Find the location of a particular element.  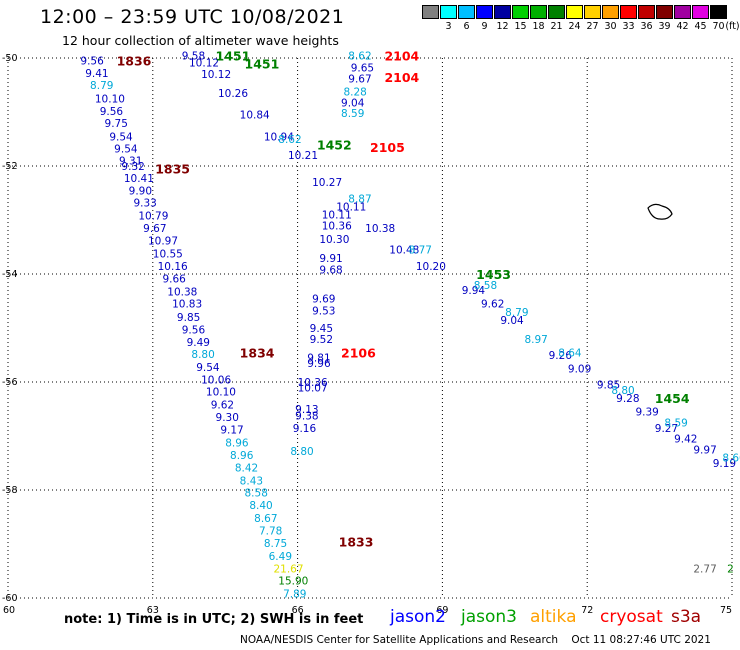

track-time-label: 1836 is located at coordinates (134, 61).